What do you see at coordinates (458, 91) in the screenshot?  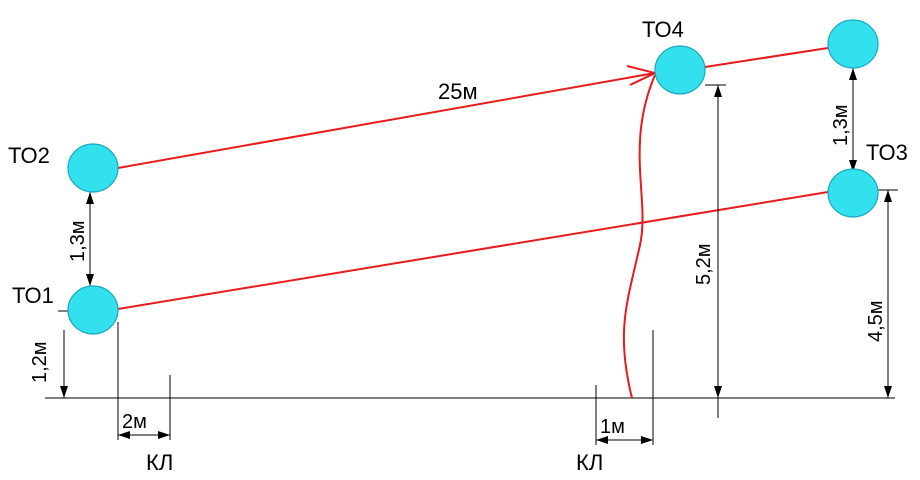 I see `pipe-length-label: 25м` at bounding box center [458, 91].